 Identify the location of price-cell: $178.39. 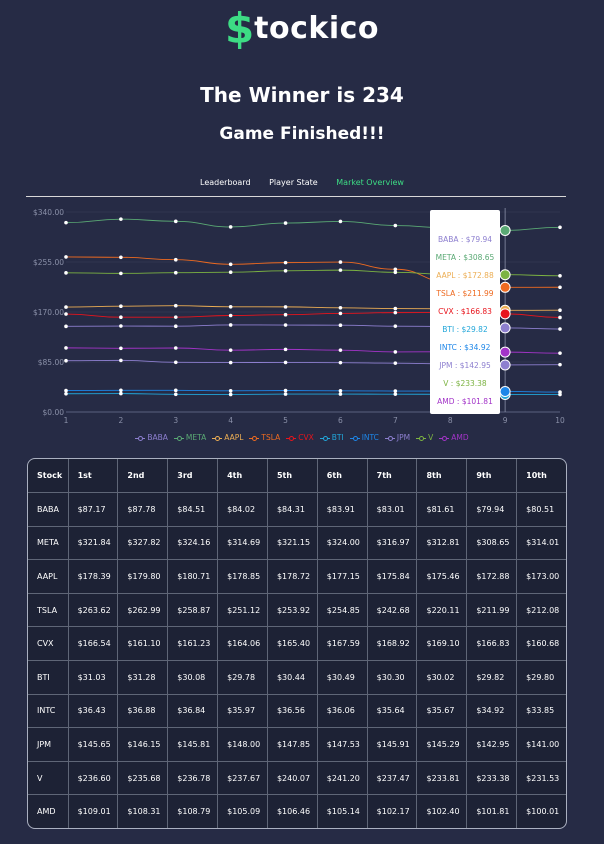
(93, 576).